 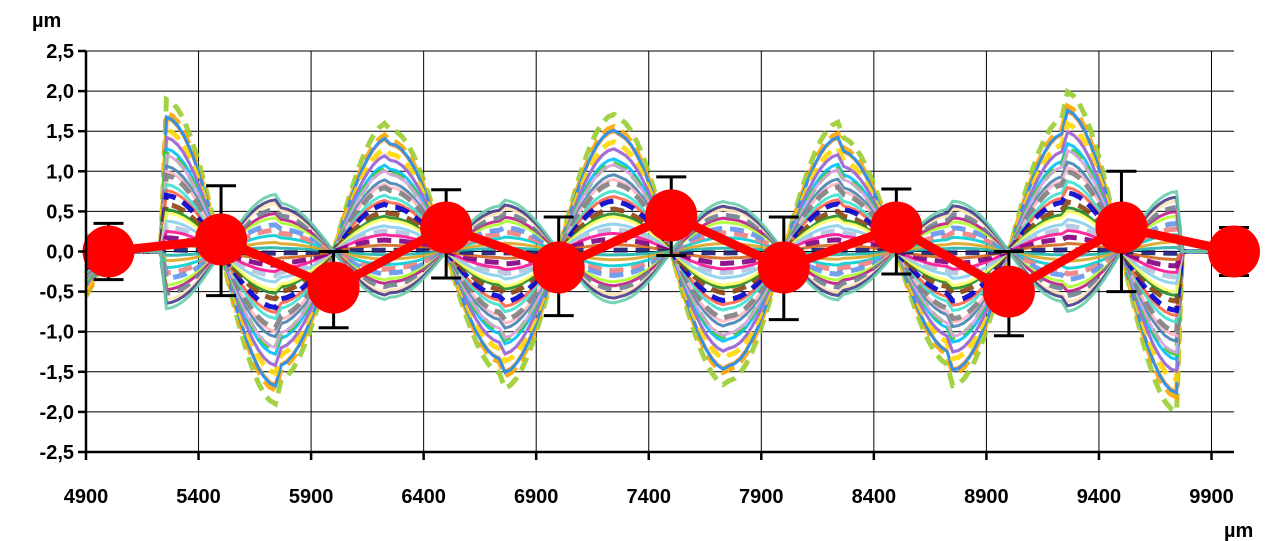 What do you see at coordinates (1211, 497) in the screenshot?
I see `x-tick-label: 9900` at bounding box center [1211, 497].